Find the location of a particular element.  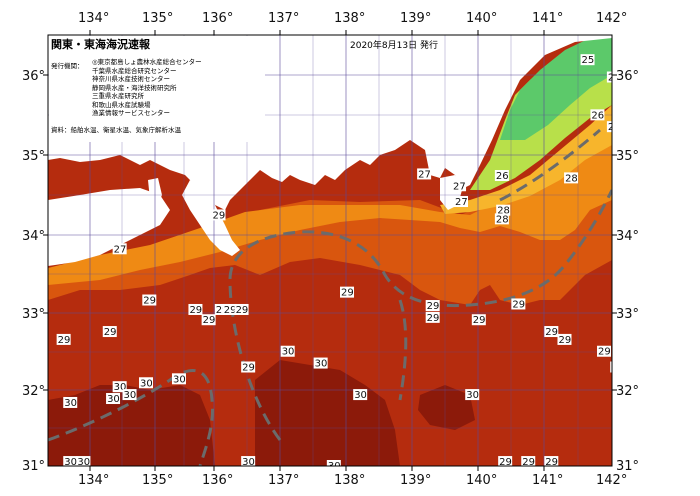

kuroshio-axis-return is located at coordinates (403, 350).